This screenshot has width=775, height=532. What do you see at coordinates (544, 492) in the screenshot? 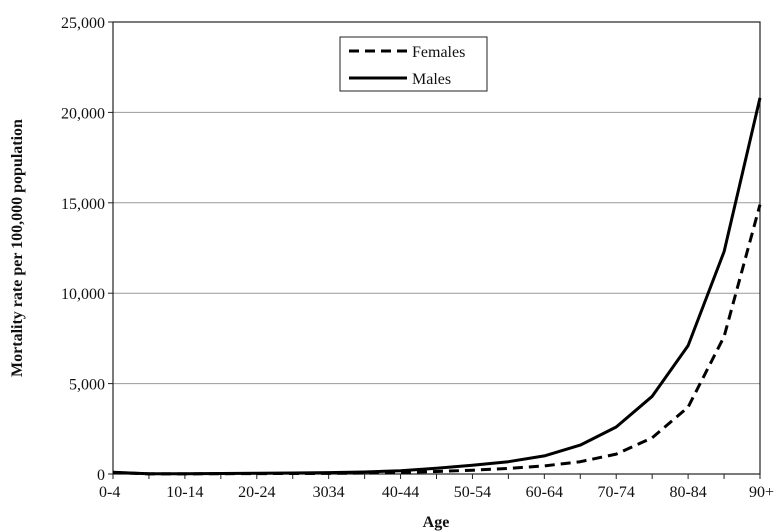
I see `x-tick-label: 60-64` at bounding box center [544, 492].